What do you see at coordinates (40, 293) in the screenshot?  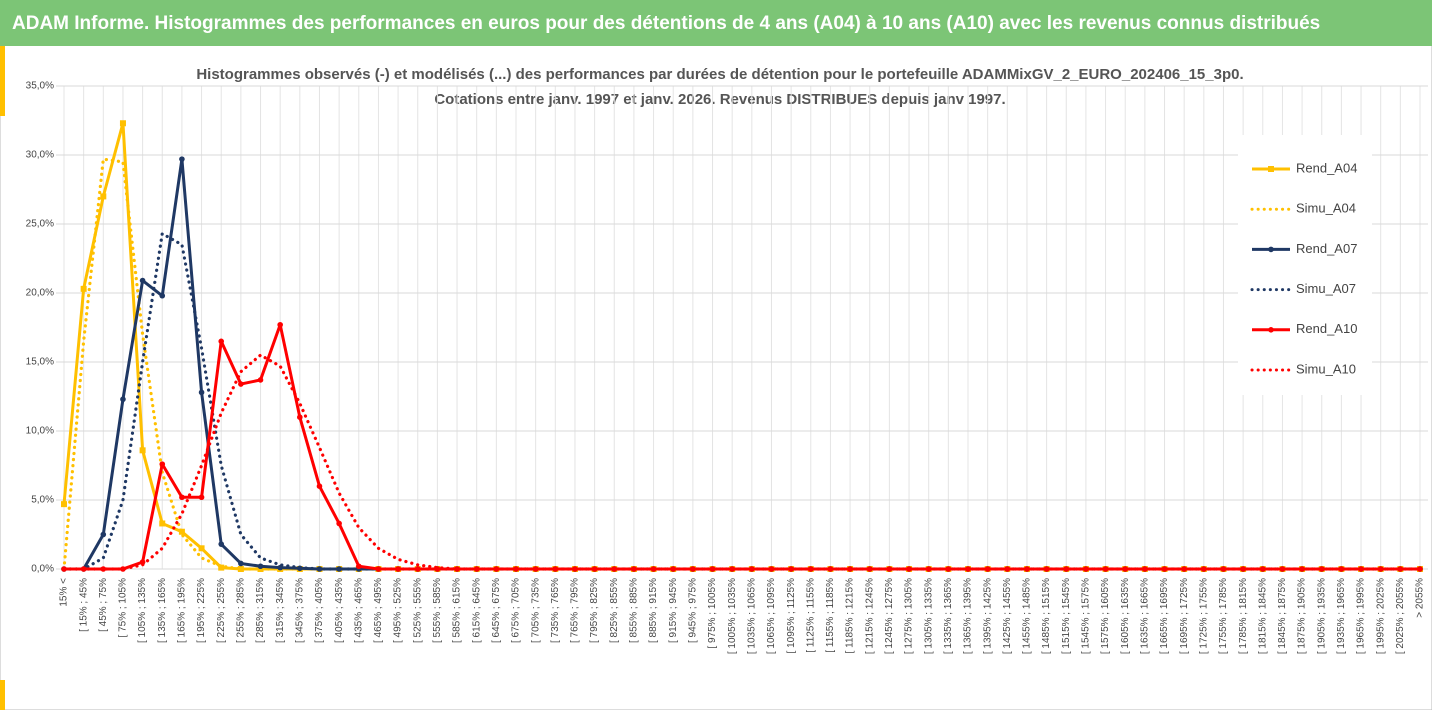 I see `y-tick-label: 20,0%` at bounding box center [40, 293].